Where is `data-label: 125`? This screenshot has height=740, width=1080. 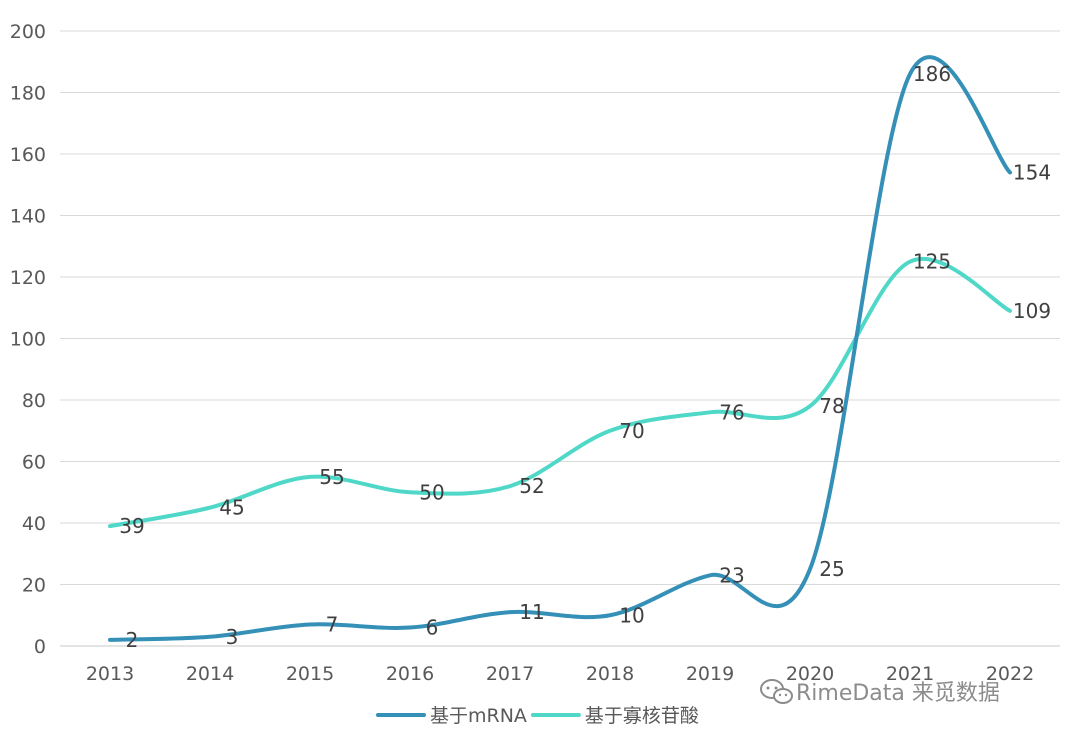 data-label: 125 is located at coordinates (932, 262).